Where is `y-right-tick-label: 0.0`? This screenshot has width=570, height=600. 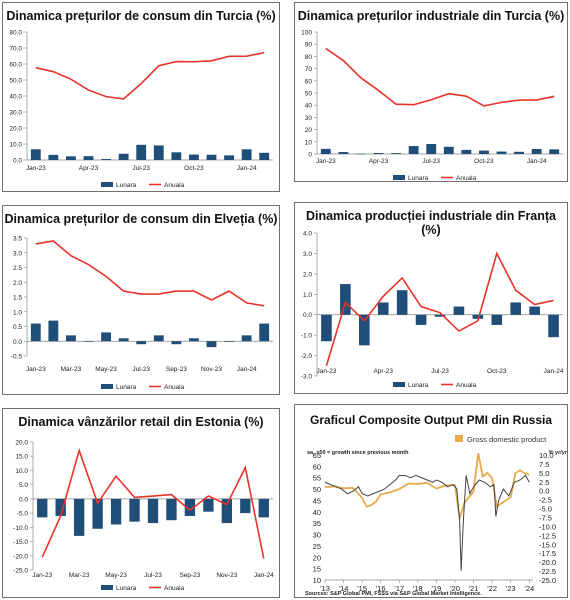 y-right-tick-label: 0.0 is located at coordinates (544, 491).